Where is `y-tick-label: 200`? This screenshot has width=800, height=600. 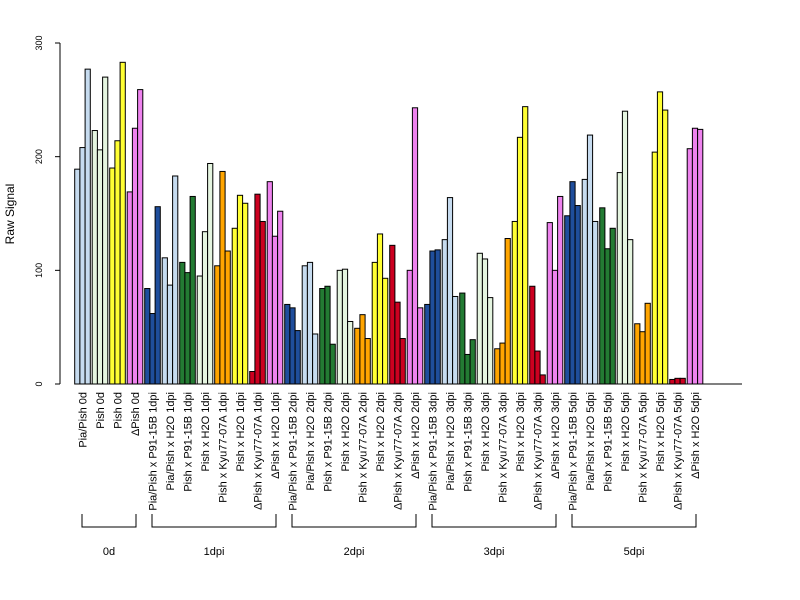
y-tick-label: 200 is located at coordinates (39, 156).